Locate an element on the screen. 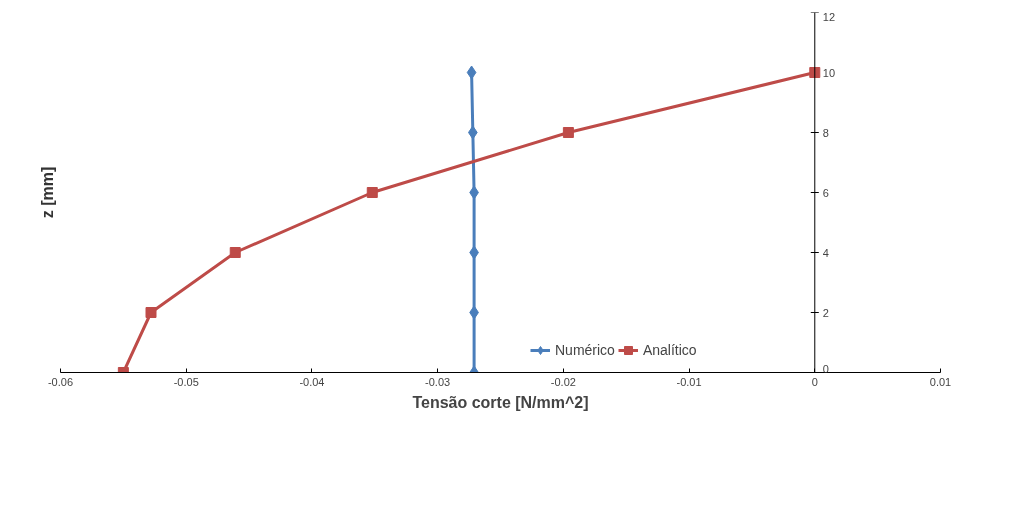 Image resolution: width=1016 pixels, height=508 pixels. x-tick-label: -0.05 is located at coordinates (186, 381).